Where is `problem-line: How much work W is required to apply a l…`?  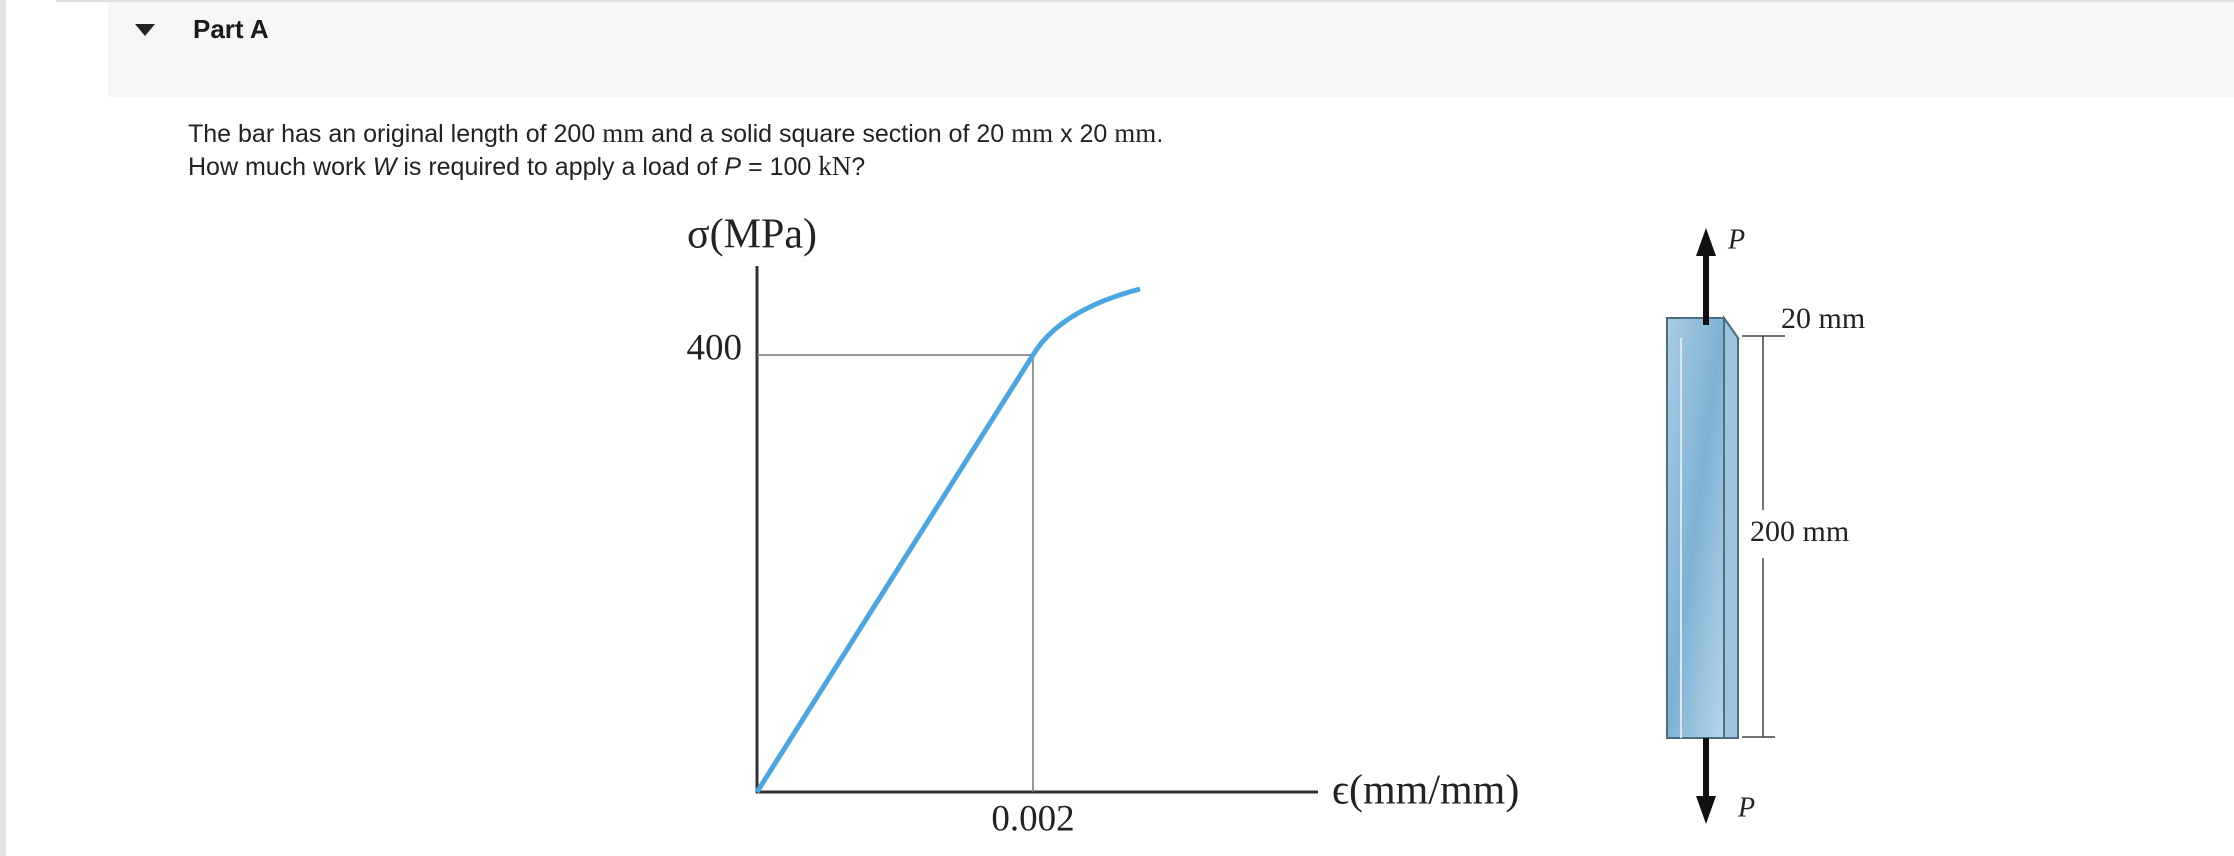
problem-line: How much work W is required to apply a l… is located at coordinates (526, 166).